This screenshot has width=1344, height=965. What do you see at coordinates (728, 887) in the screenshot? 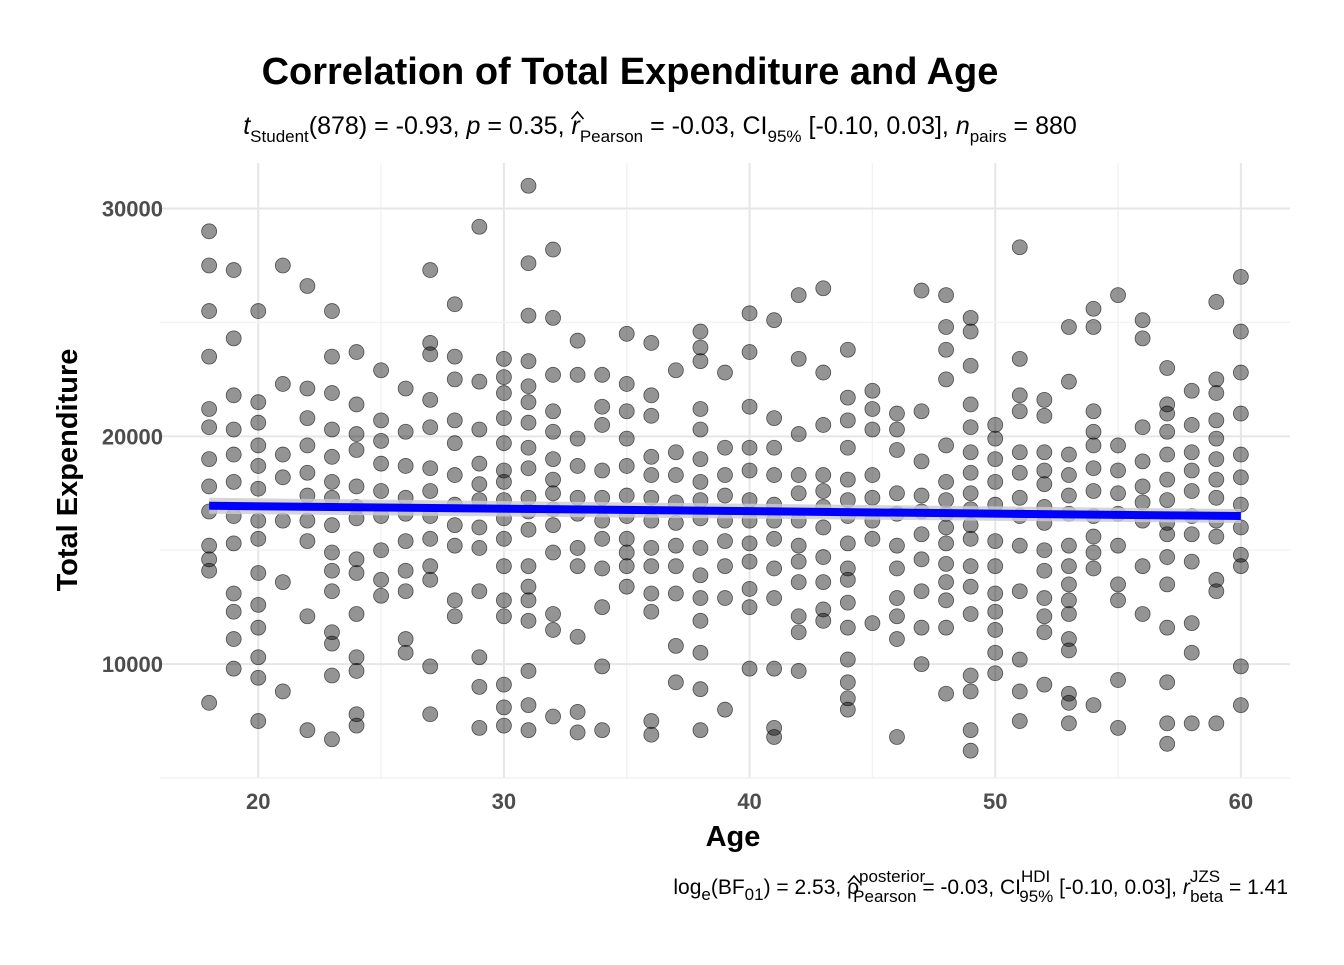
I see `caption-bf: (BF` at bounding box center [728, 887].